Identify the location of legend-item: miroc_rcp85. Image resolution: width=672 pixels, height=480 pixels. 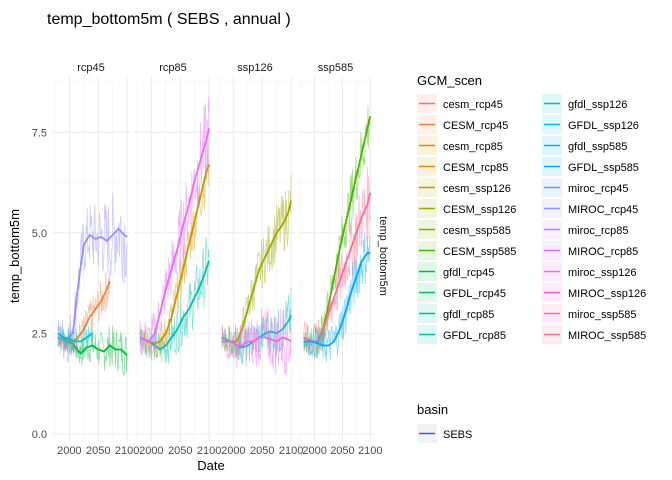
(585, 229).